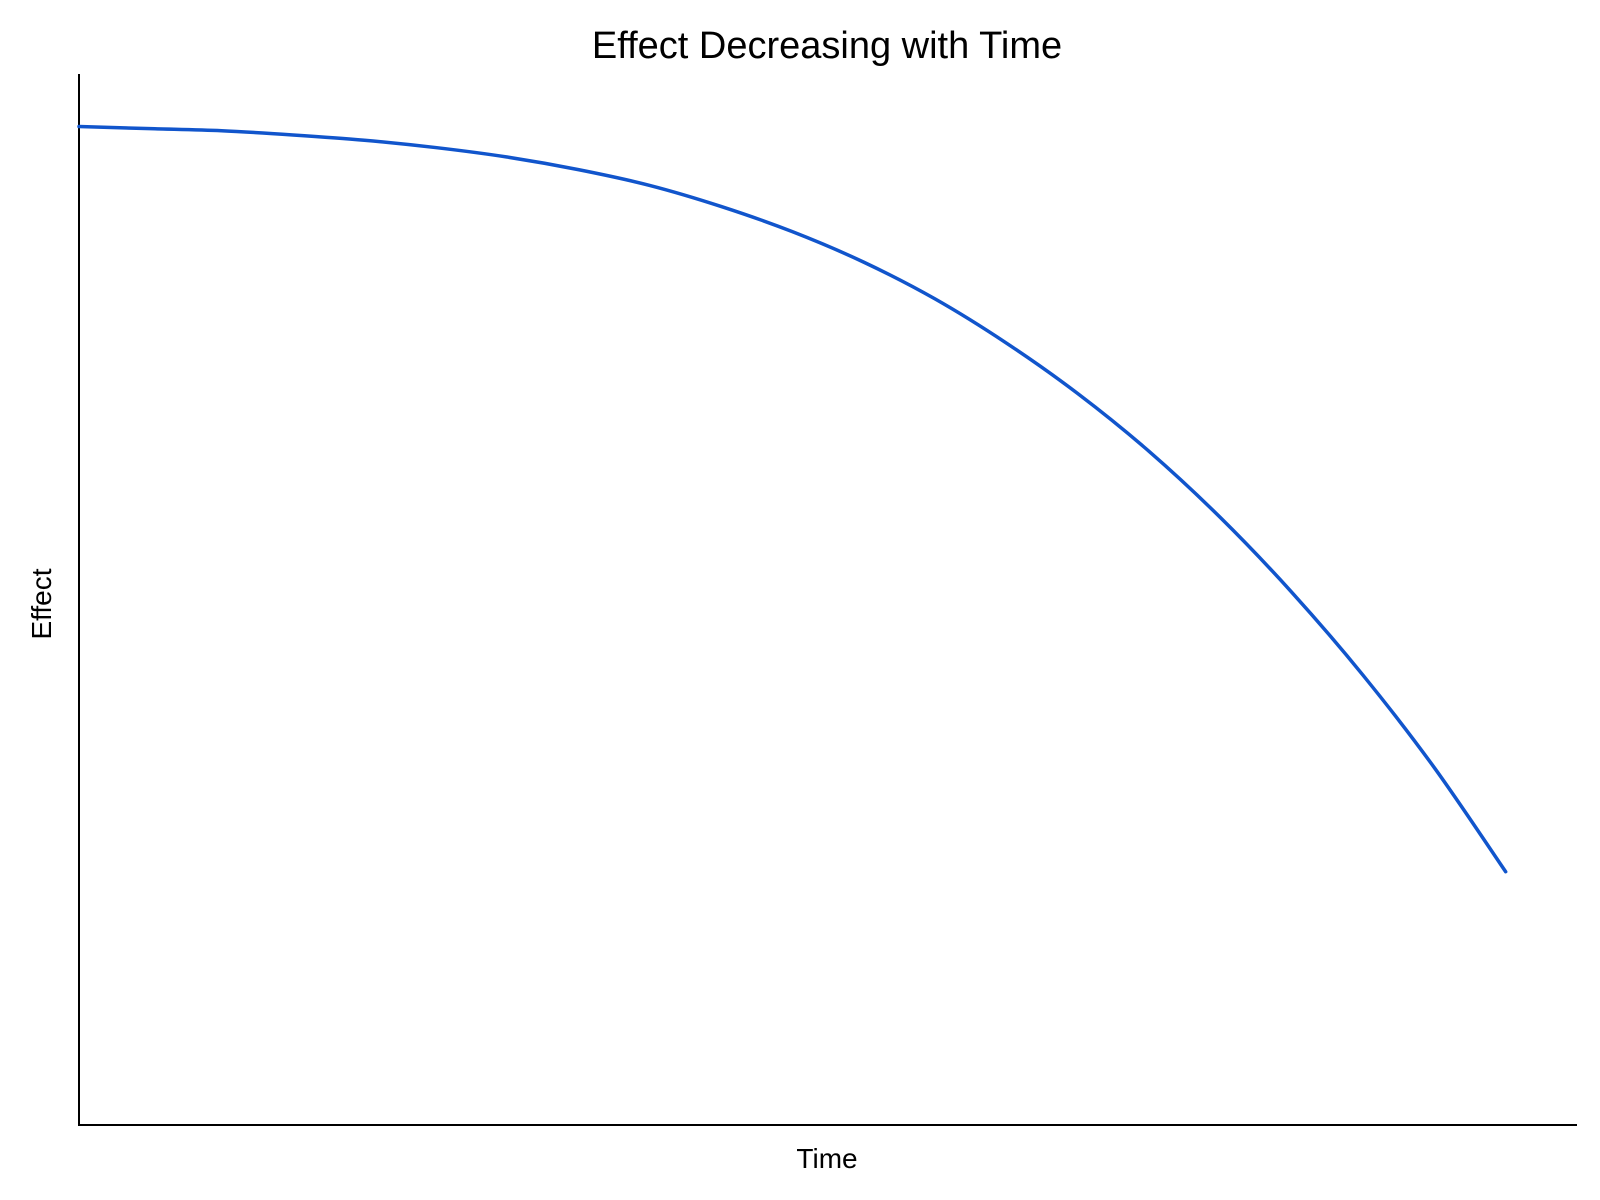  Describe the element at coordinates (827, 46) in the screenshot. I see `chart-title: Effect Decreasing with Time` at that location.